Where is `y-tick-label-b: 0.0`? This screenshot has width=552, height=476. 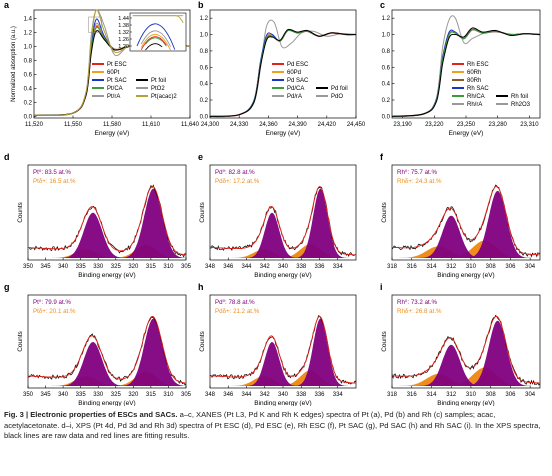
y-tick-label-b: 0.0 is located at coordinates (204, 117).